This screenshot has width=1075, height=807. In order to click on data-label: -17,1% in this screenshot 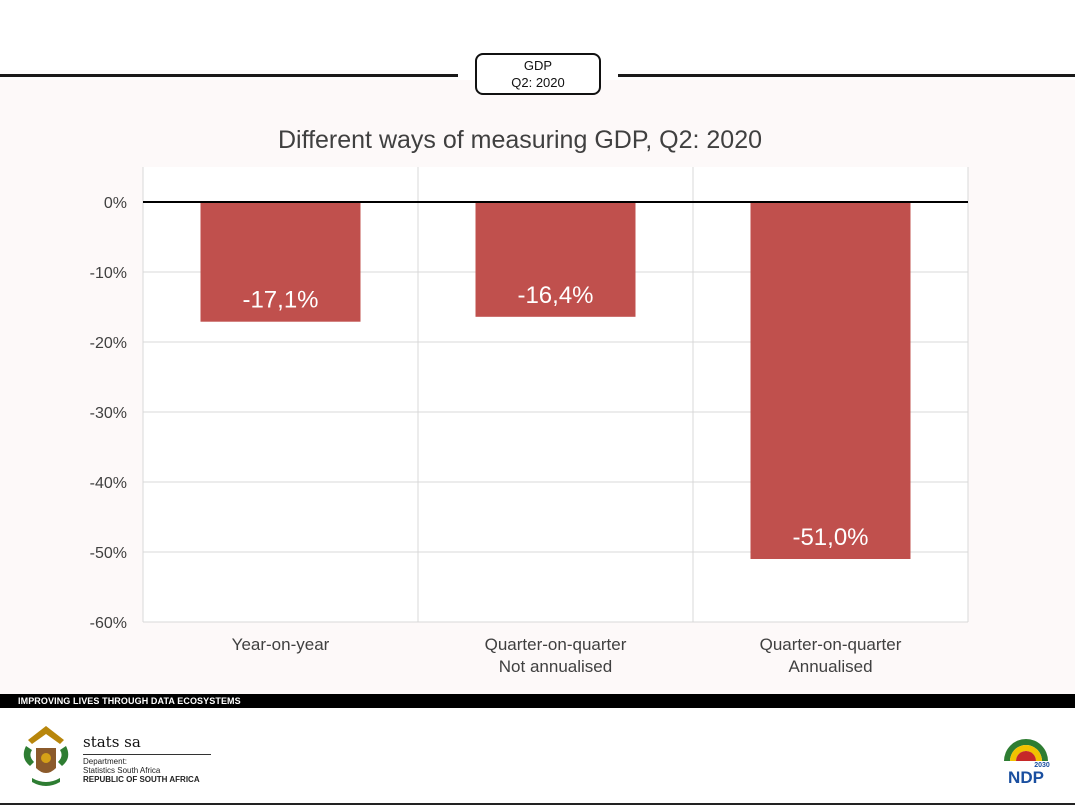, I will do `click(280, 300)`.